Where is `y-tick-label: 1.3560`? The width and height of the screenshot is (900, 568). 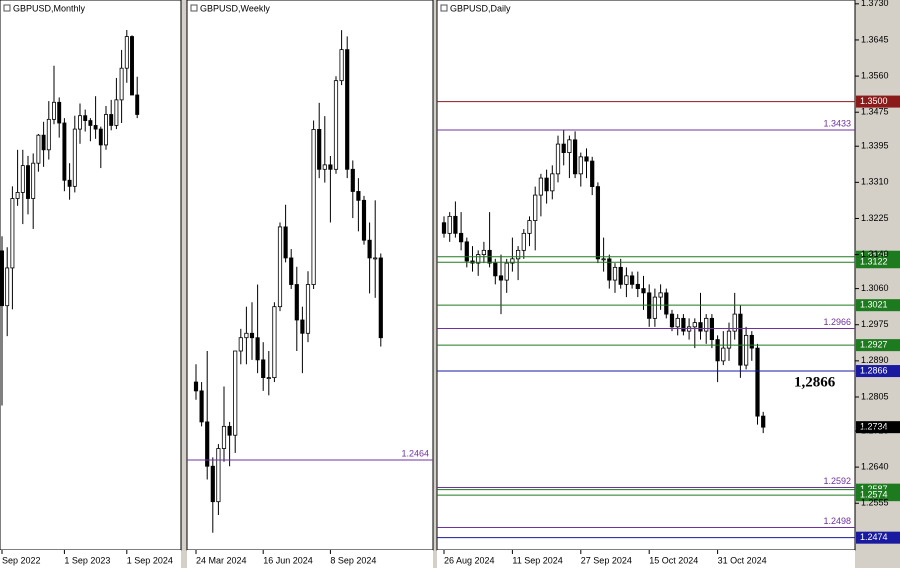 y-tick-label: 1.3560 is located at coordinates (875, 75).